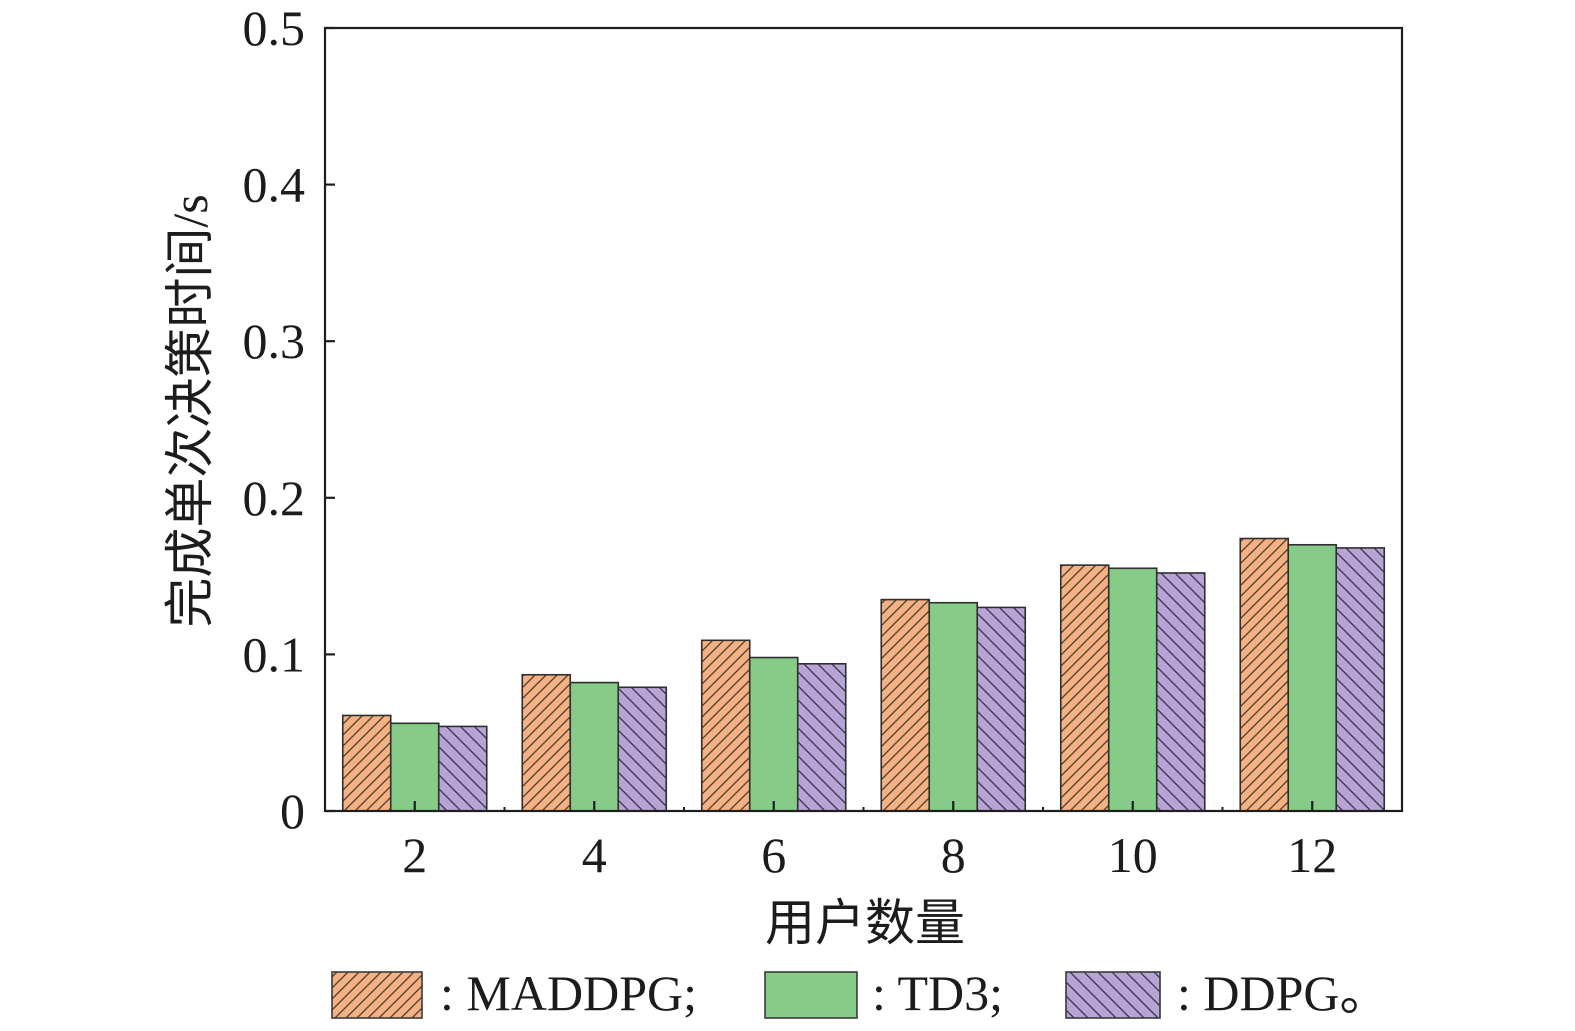  What do you see at coordinates (274, 654) in the screenshot?
I see `y-tick-label: 0.1` at bounding box center [274, 654].